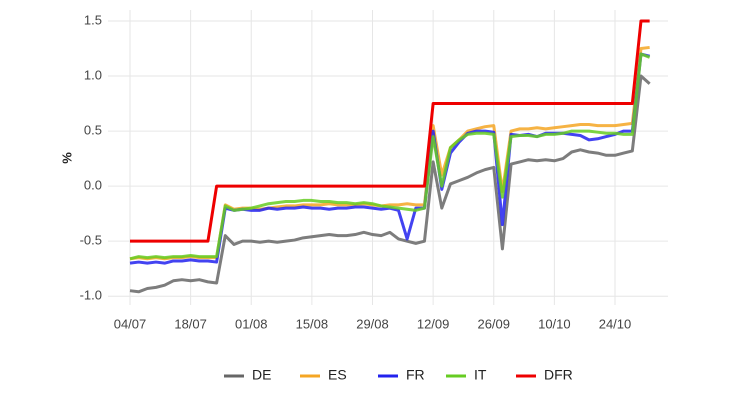  What do you see at coordinates (91, 240) in the screenshot?
I see `y-tick-label: -0.5` at bounding box center [91, 240].